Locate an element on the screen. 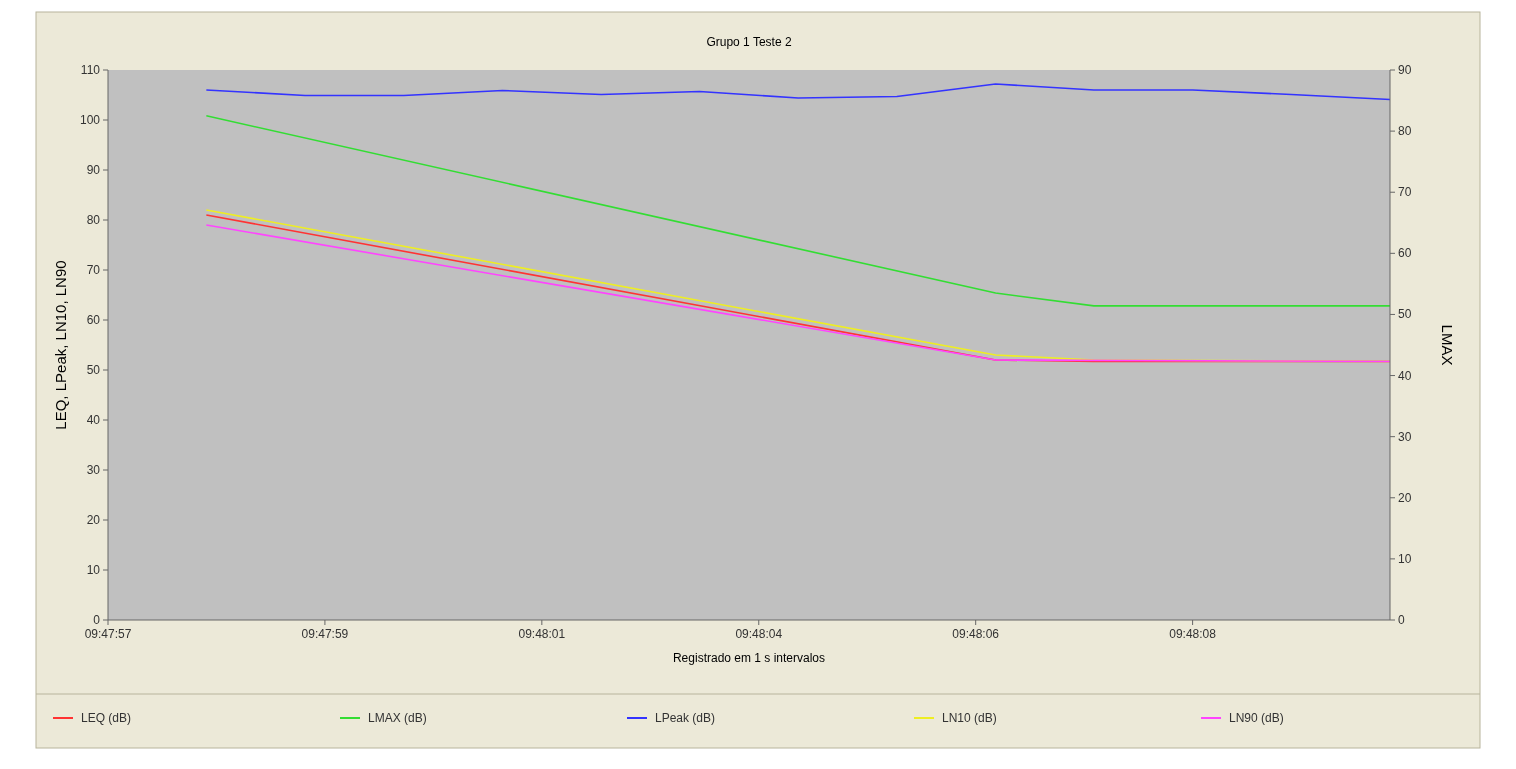  x-tick-label: 09:47:59 is located at coordinates (325, 634).